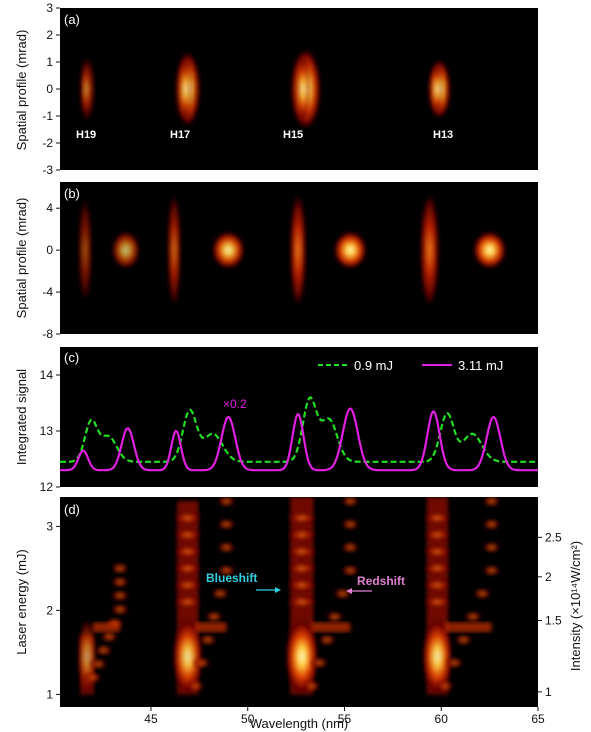 This screenshot has width=591, height=732. Describe the element at coordinates (21, 90) in the screenshot. I see `ylabel-panel-a: Spatial profile (mrad)` at that location.